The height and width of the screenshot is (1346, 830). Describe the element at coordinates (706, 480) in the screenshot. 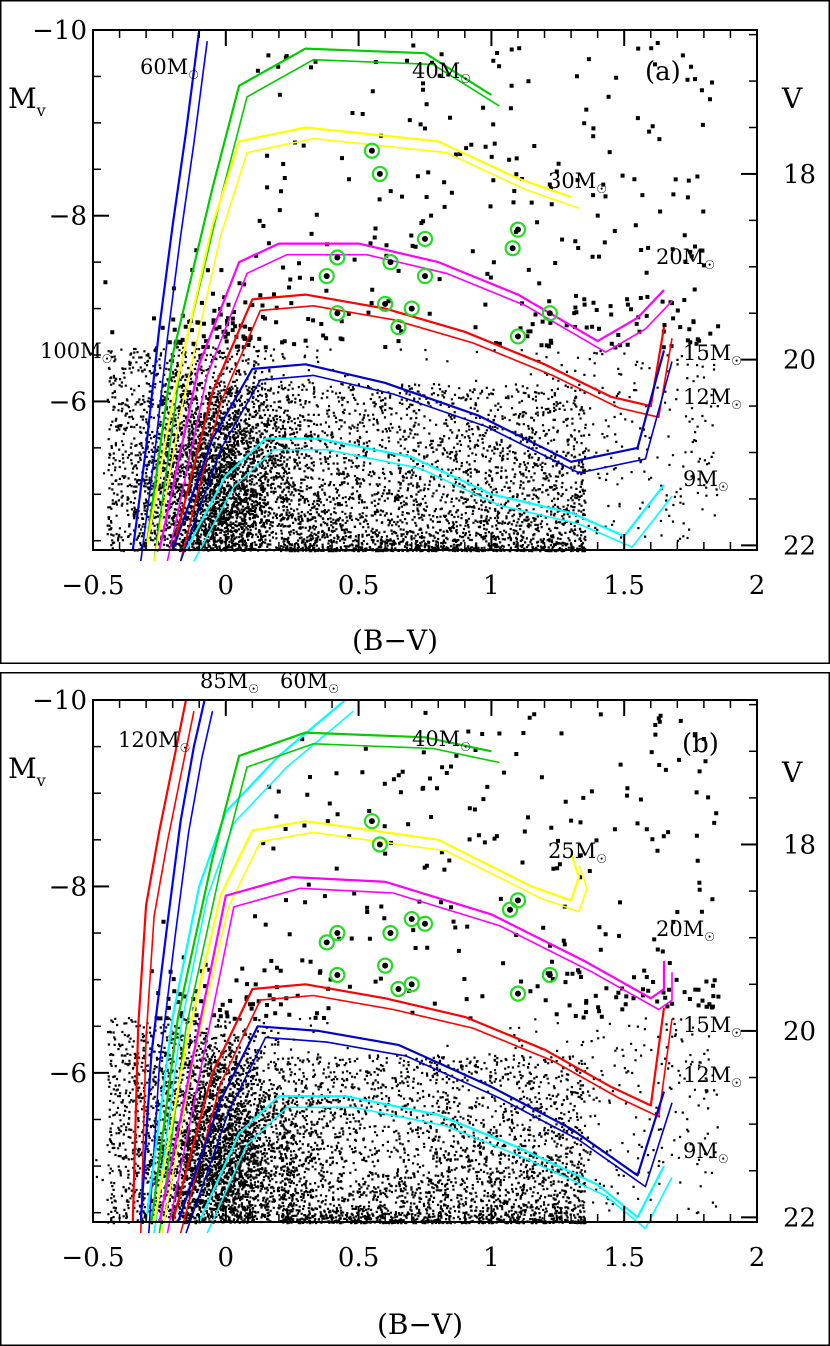

I see `panel-a-label-9M: 9M☉` at that location.